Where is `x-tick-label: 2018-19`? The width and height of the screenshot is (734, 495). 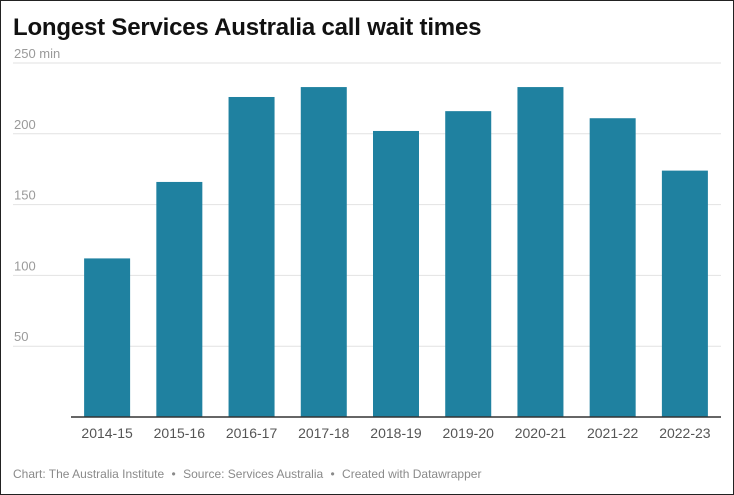
x-tick-label: 2018-19 is located at coordinates (396, 433).